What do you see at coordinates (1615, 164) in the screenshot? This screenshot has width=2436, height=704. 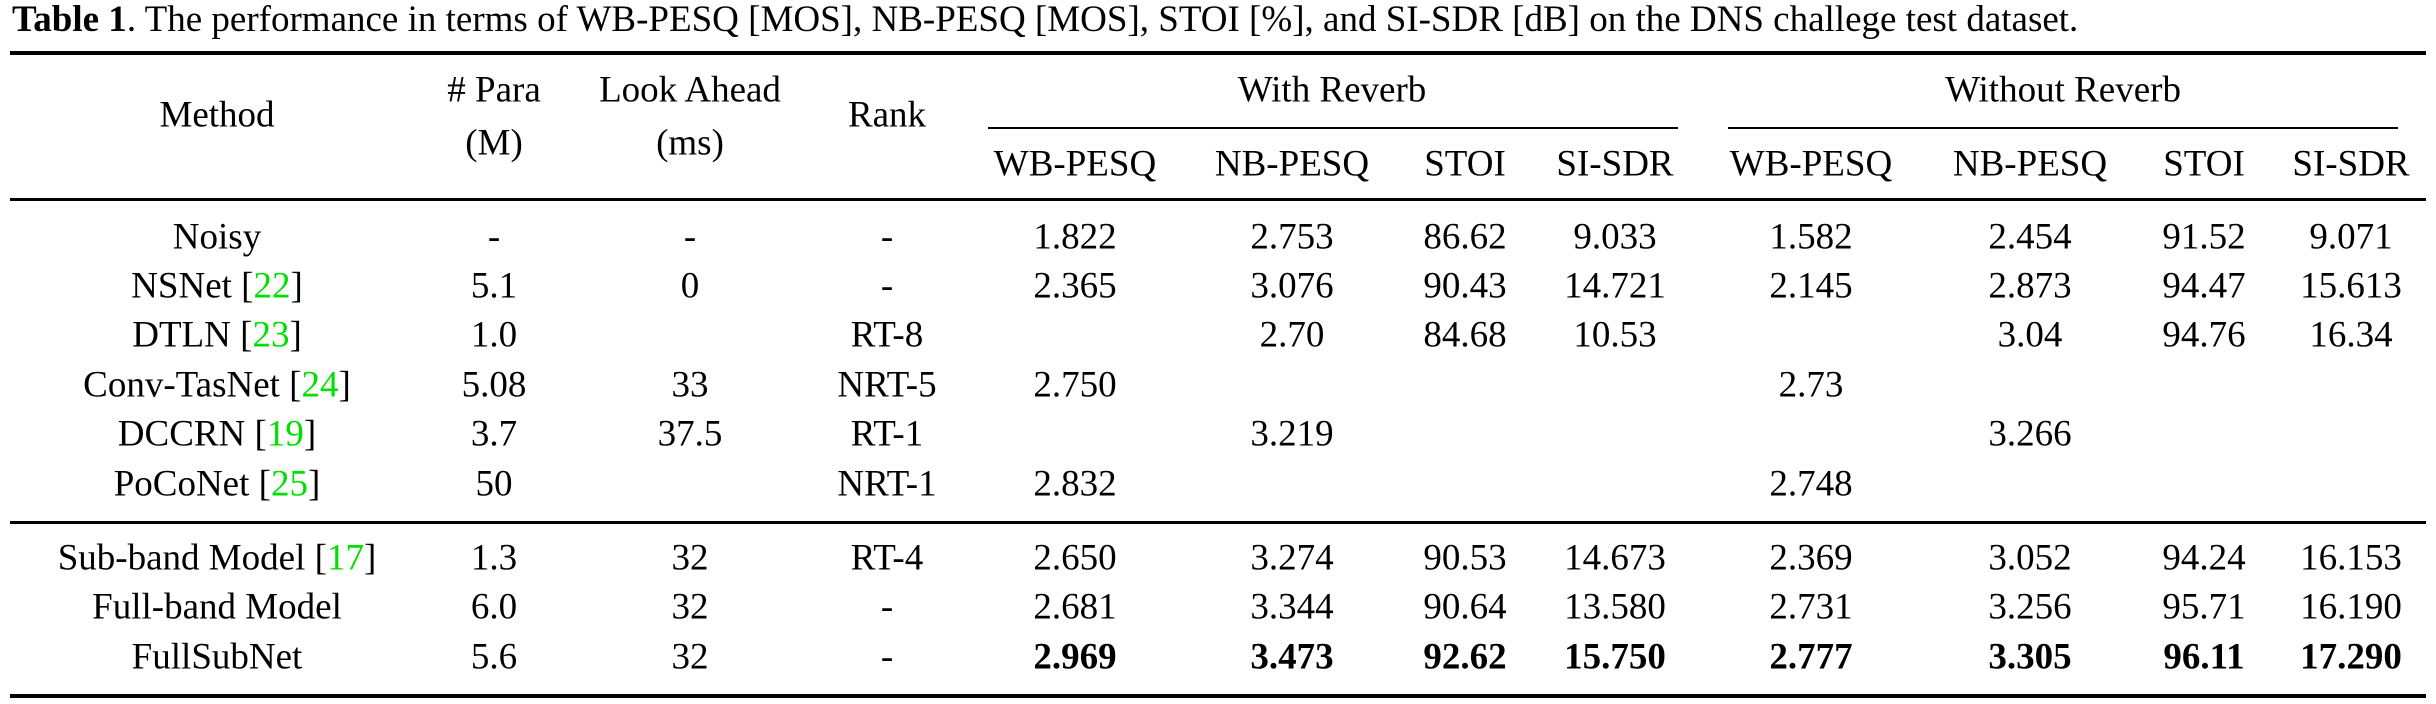 I see `header-metric-si-sdr: SI-SDR` at bounding box center [1615, 164].